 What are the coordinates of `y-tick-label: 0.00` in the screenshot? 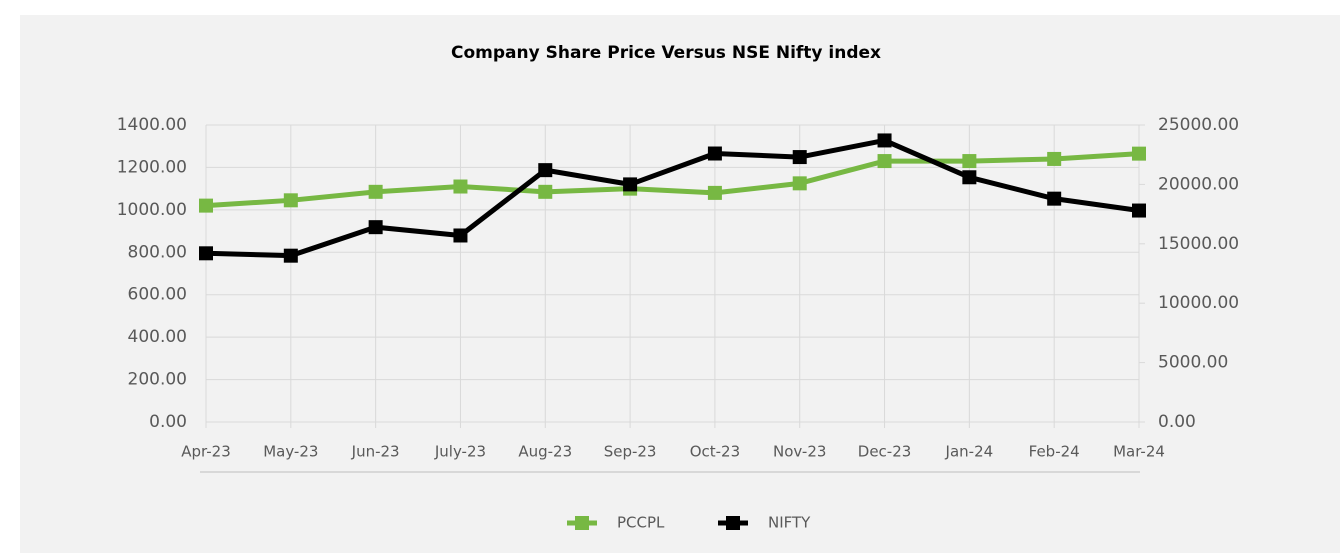 It's located at (168, 422).